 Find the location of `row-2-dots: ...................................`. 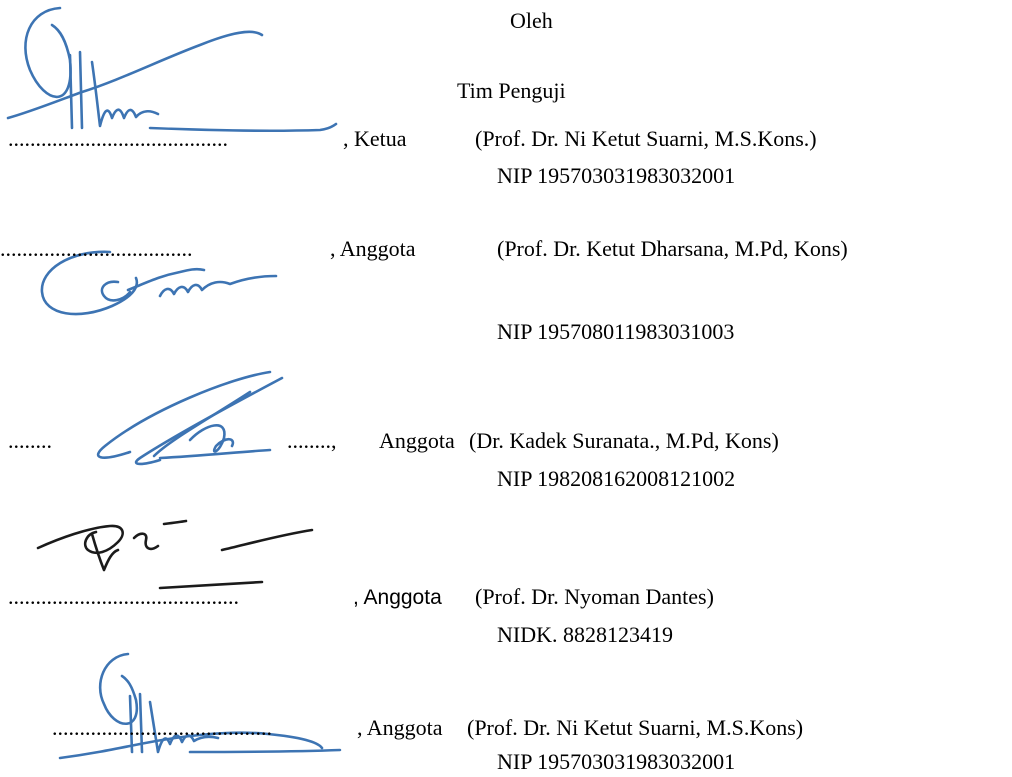

row-2-dots: ................................... is located at coordinates (96, 248).